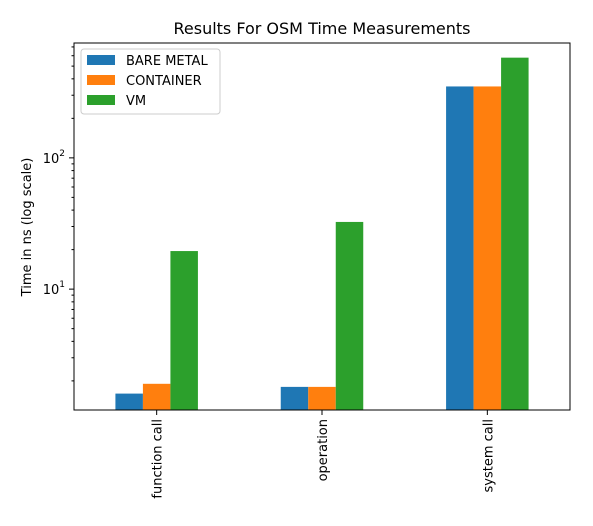  Describe the element at coordinates (321, 28) in the screenshot. I see `chart-title: Results For OSM Time Measurements` at that location.